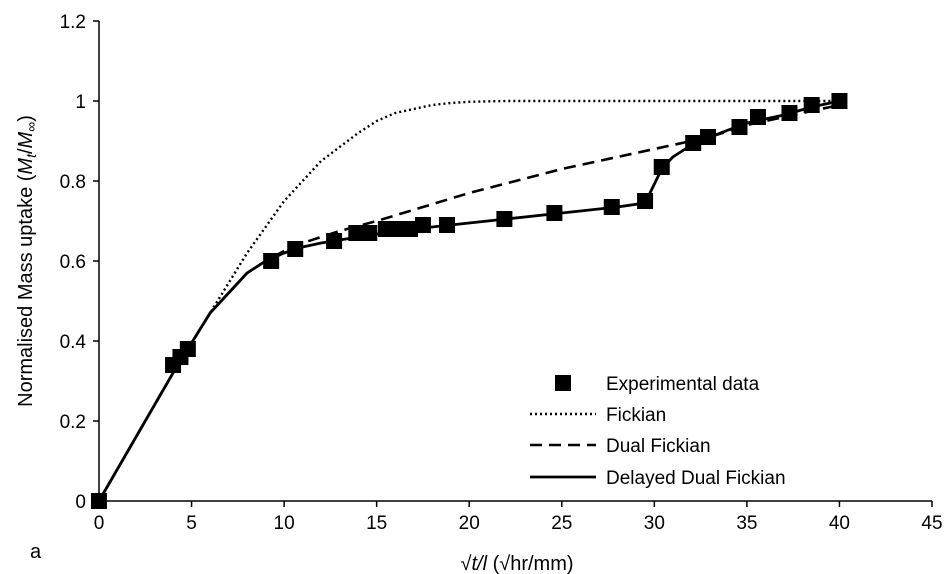 The height and width of the screenshot is (574, 948). Describe the element at coordinates (516, 563) in the screenshot. I see `x-axis-title: √t/l (√hr/mm)` at that location.